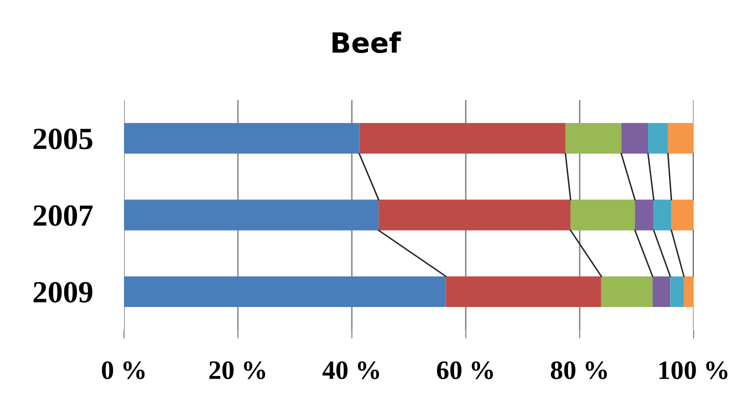  What do you see at coordinates (693, 370) in the screenshot?
I see `x-tick-label: 100 %` at bounding box center [693, 370].